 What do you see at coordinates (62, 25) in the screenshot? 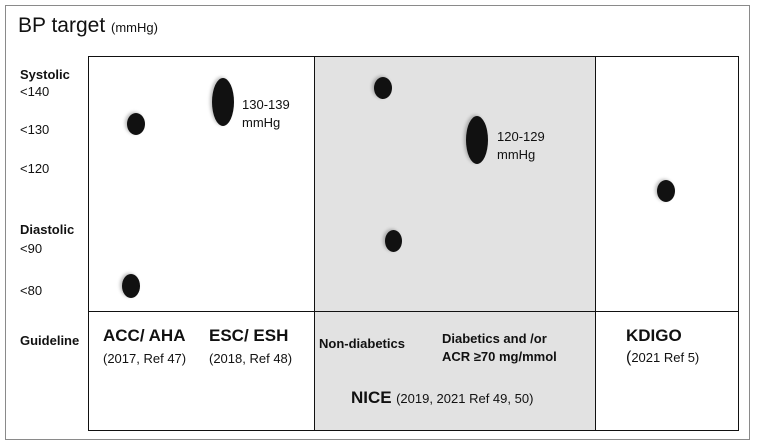
I see `title-text: BP target` at bounding box center [62, 25].